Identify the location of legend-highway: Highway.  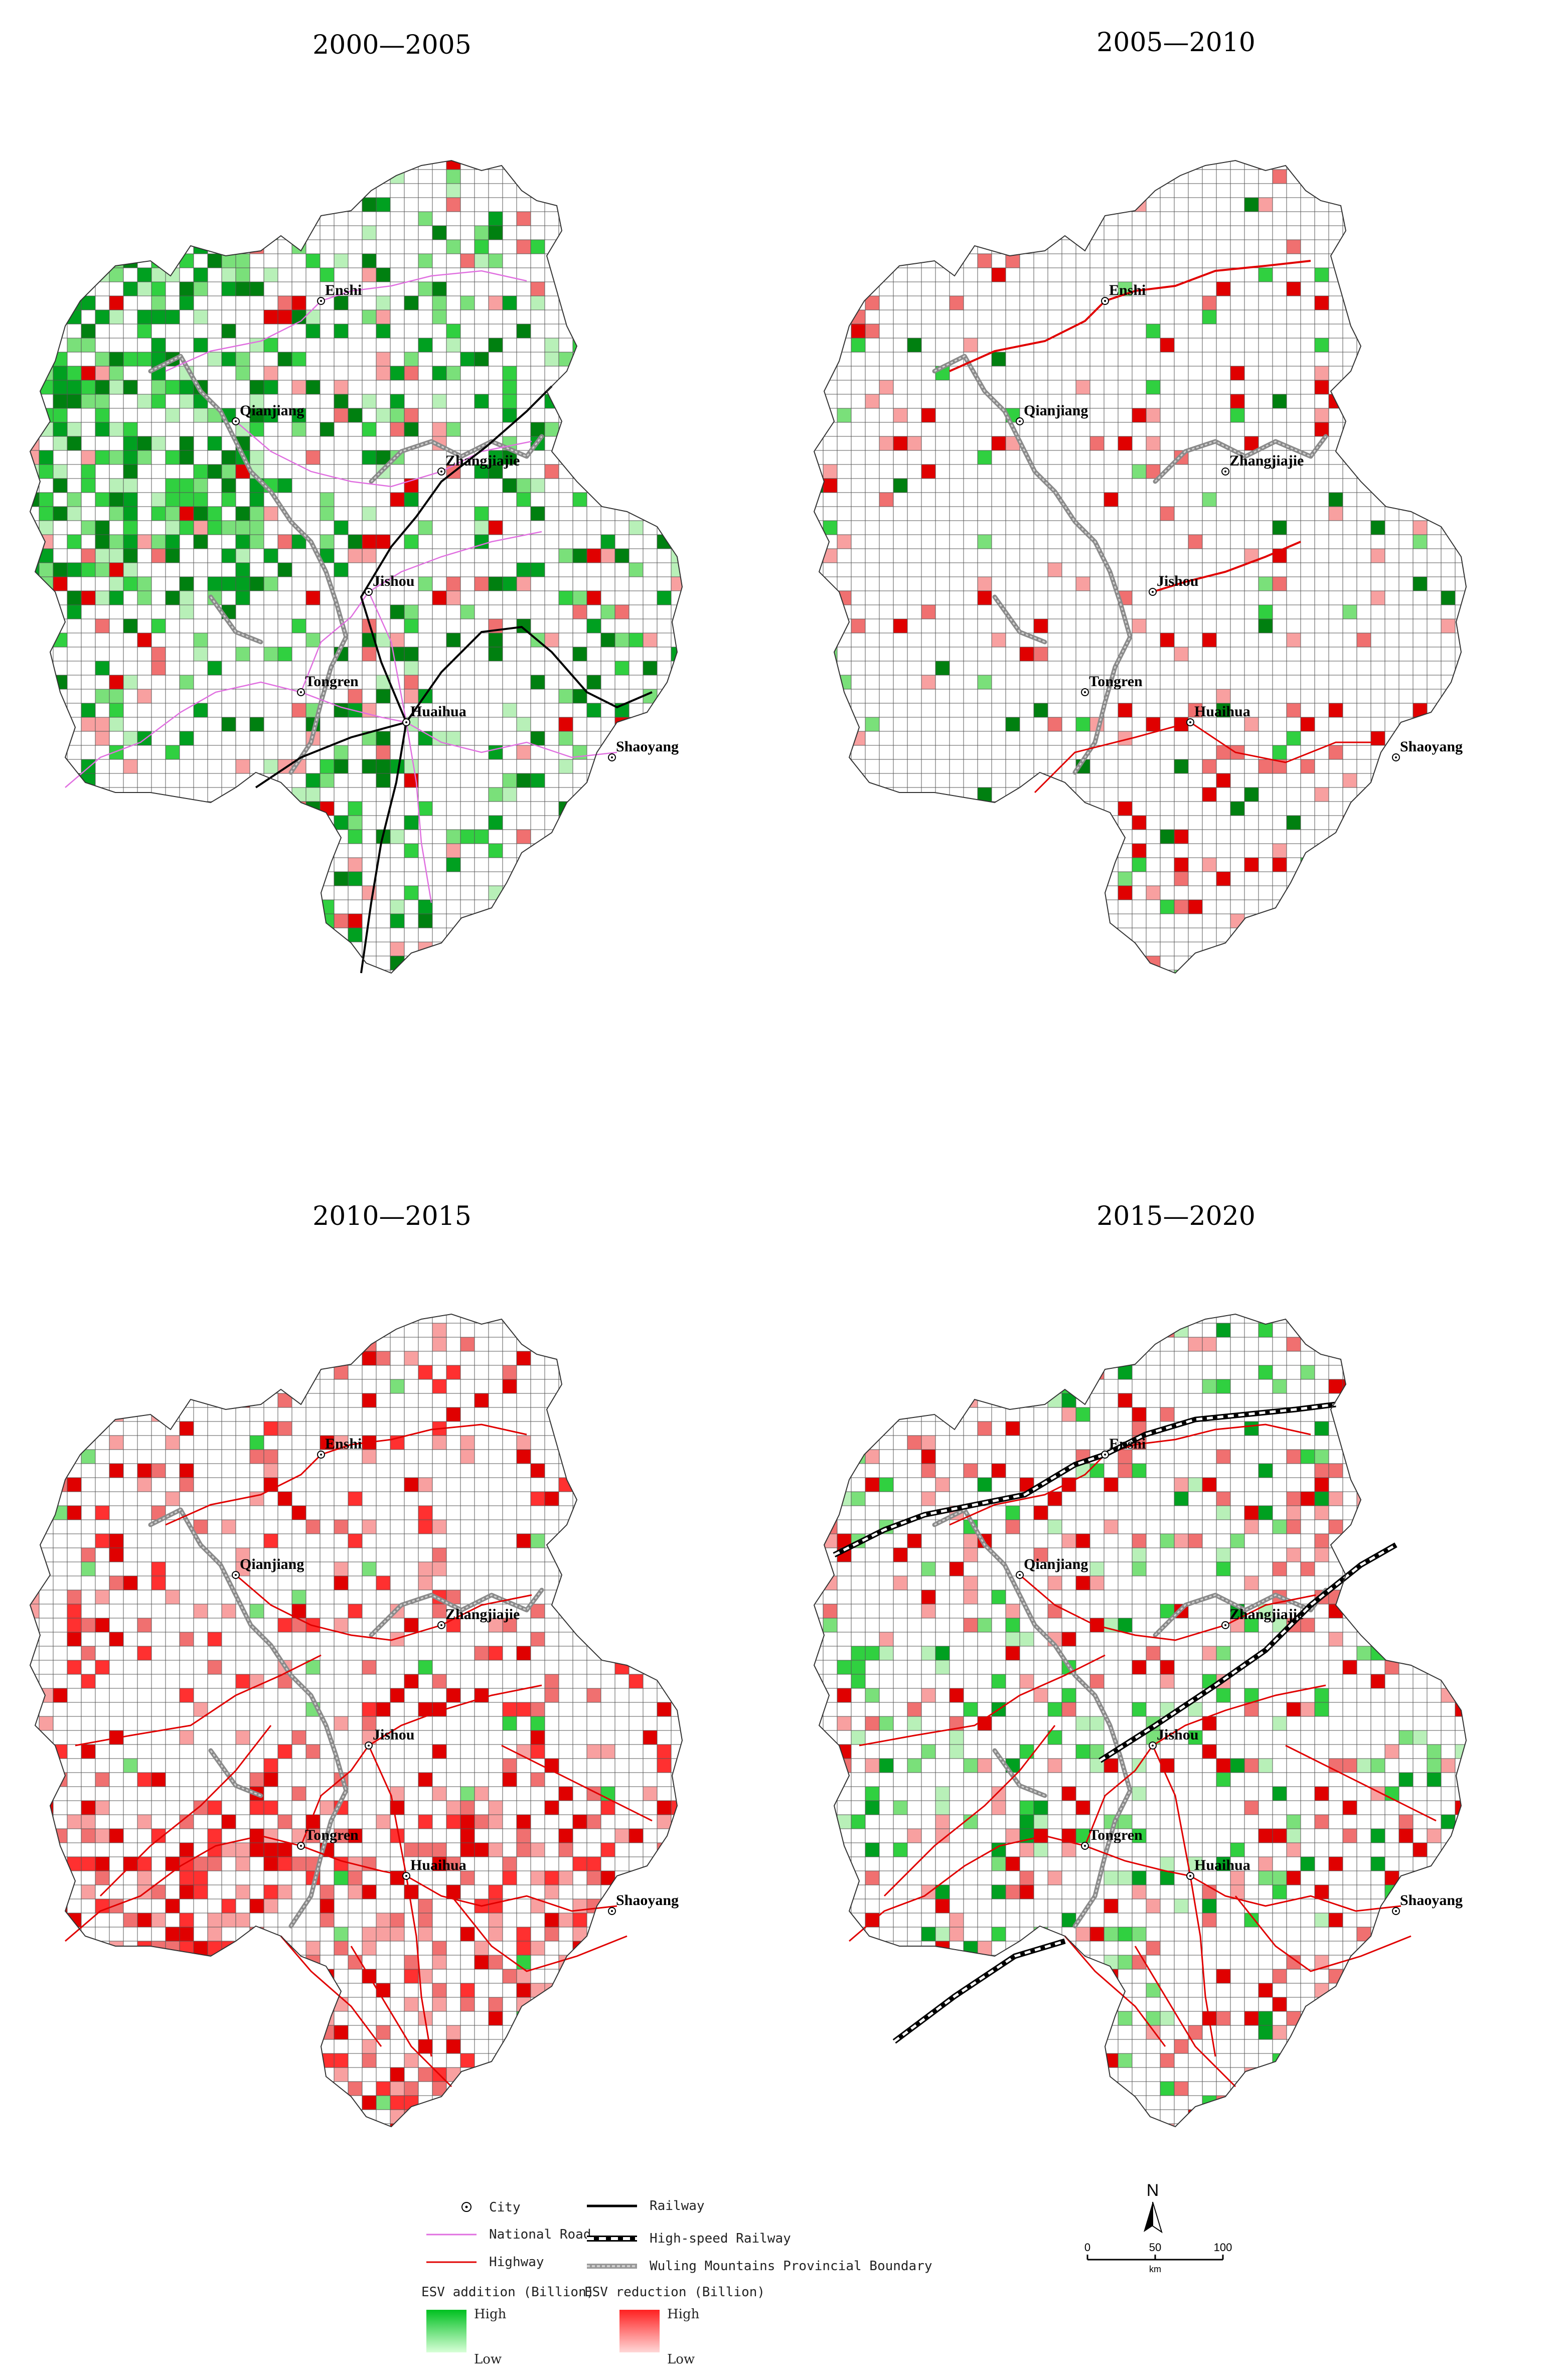
(485, 2262).